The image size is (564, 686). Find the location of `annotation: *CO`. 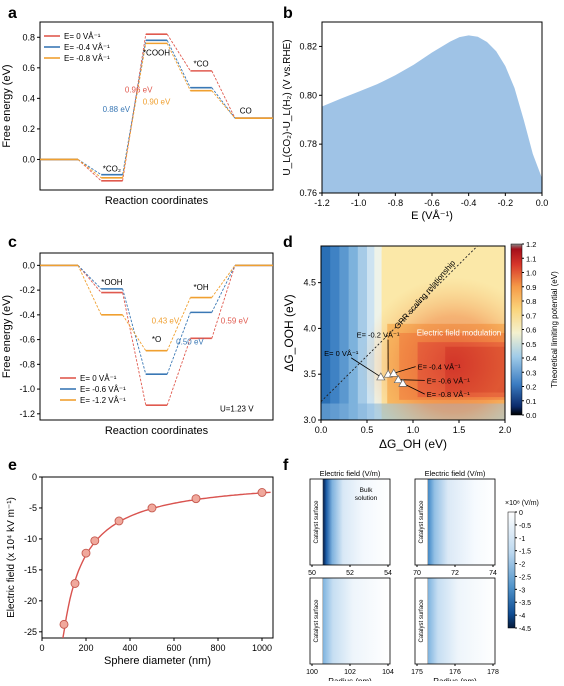

annotation: *CO is located at coordinates (201, 63).